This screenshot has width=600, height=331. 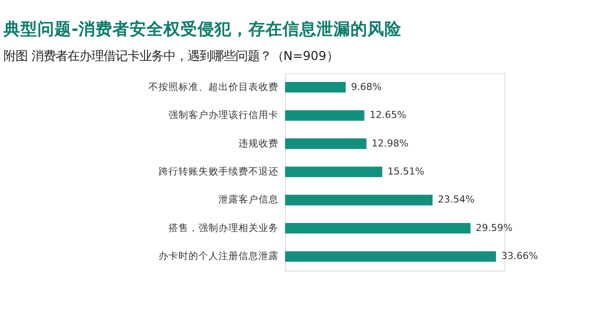 I want to click on data-label: 15.51%, so click(x=406, y=172).